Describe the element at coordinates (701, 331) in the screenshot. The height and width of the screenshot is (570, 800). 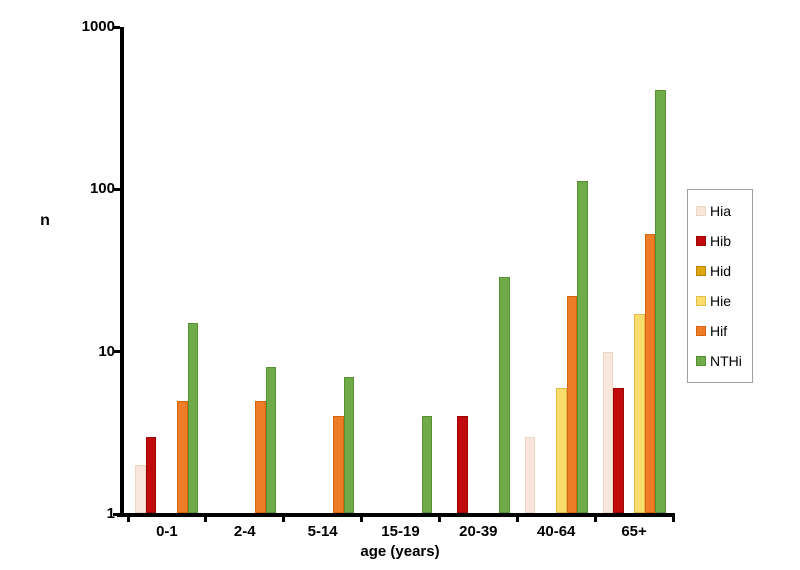
I see `legend-swatch-hif` at that location.